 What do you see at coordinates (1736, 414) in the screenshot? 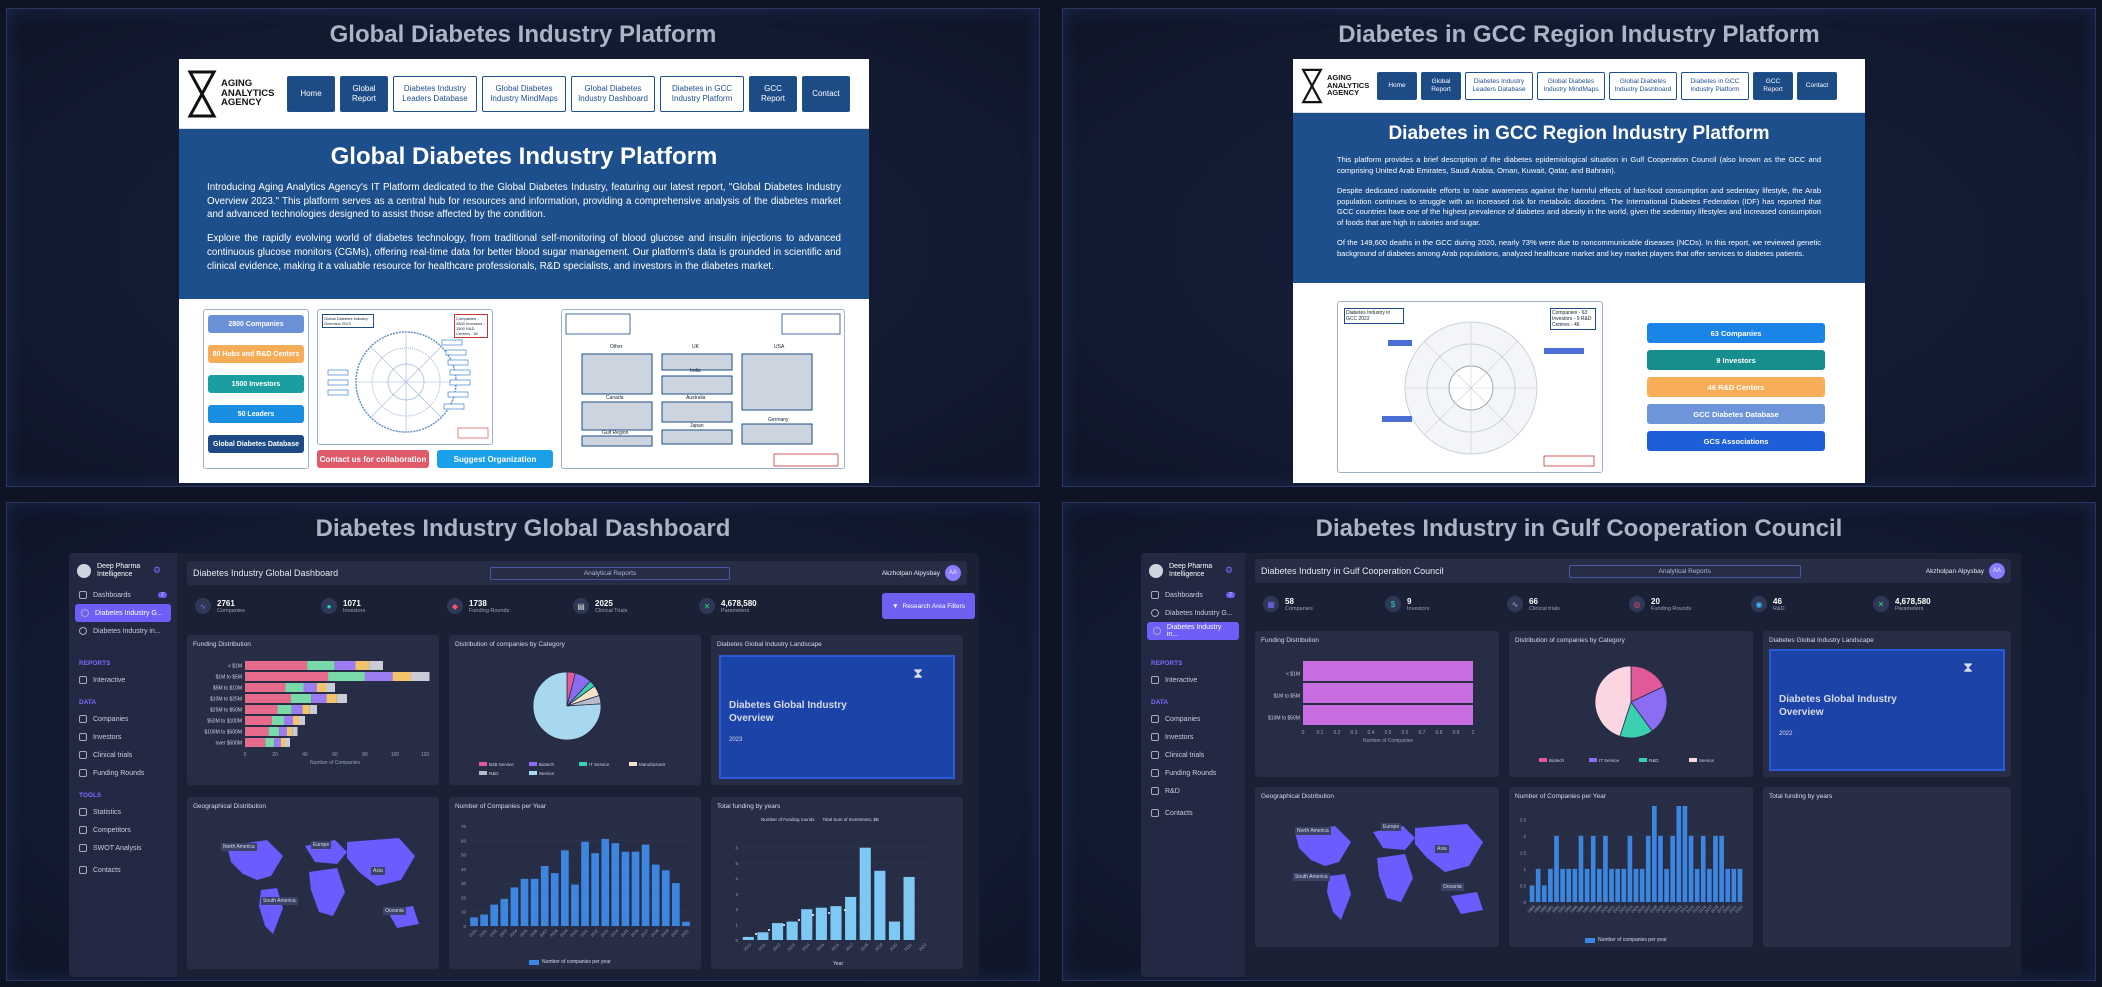
I see `pill-gcc-database: GCC Diabetes Database` at bounding box center [1736, 414].